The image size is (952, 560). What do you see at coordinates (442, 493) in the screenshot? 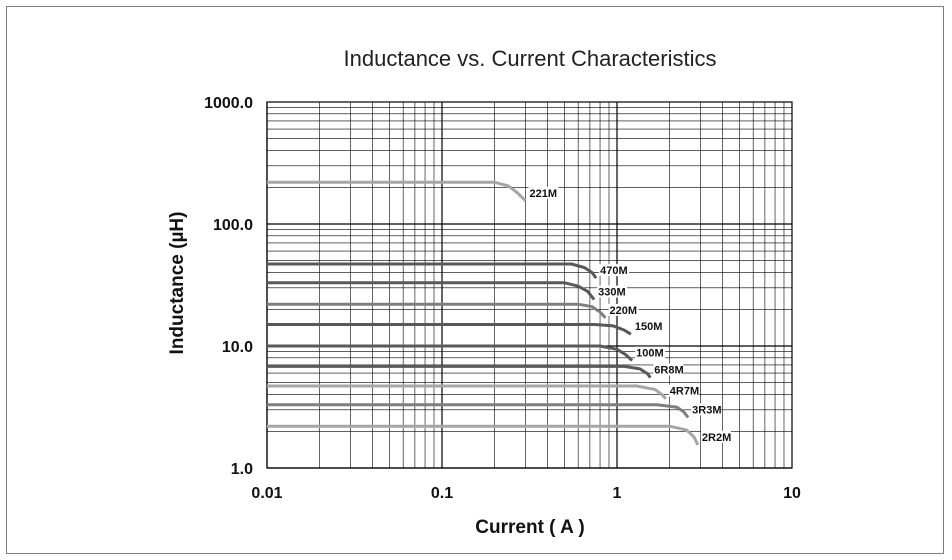
I see `x-tick-label: 0.1` at bounding box center [442, 493].